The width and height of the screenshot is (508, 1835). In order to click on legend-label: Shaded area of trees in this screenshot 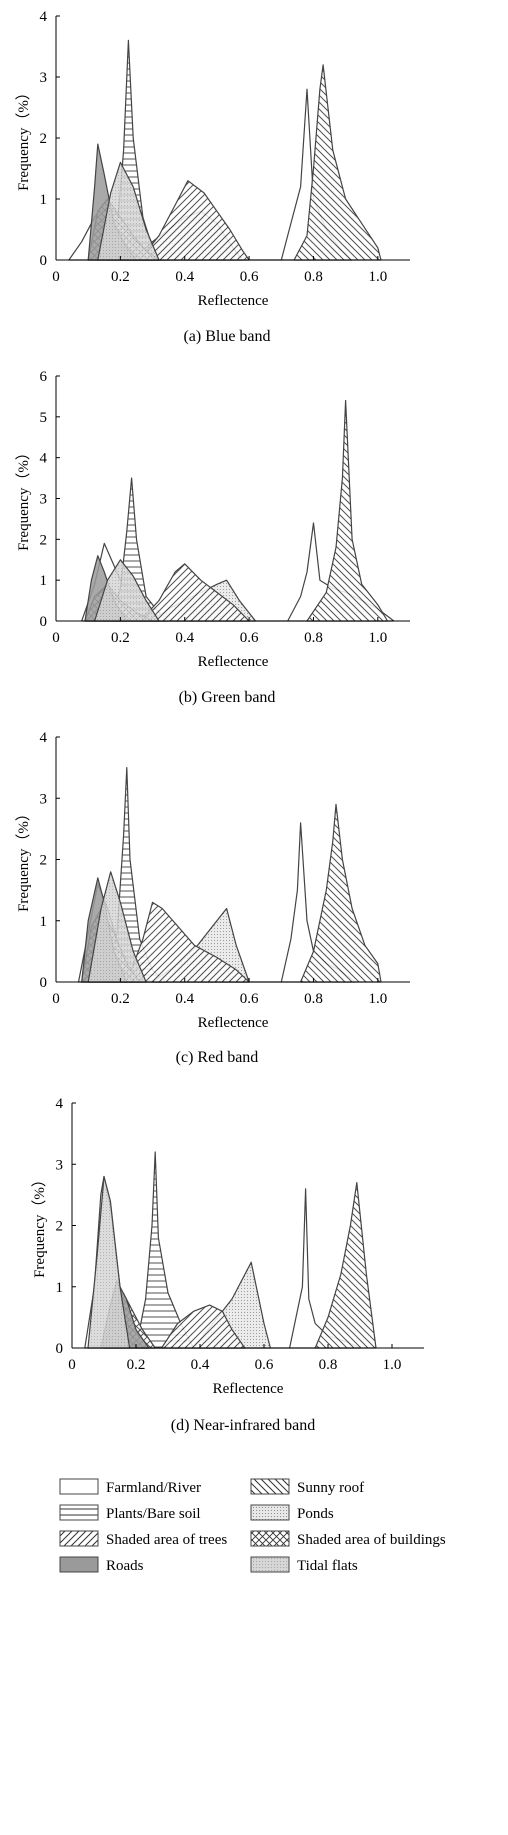, I will do `click(166, 1540)`.